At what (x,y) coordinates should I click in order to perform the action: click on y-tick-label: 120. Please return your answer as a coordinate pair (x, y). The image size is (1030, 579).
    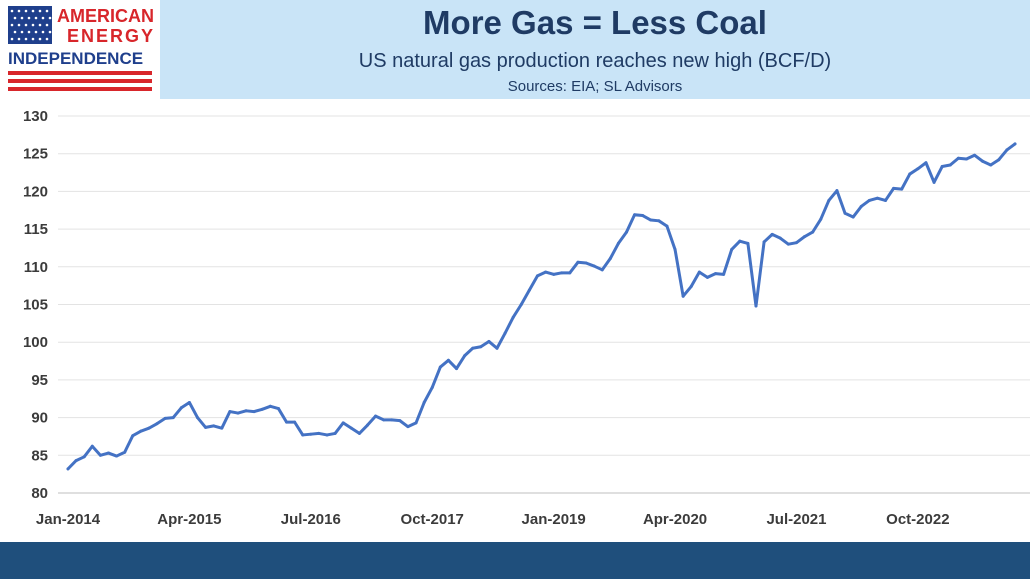
    Looking at the image, I should click on (35, 191).